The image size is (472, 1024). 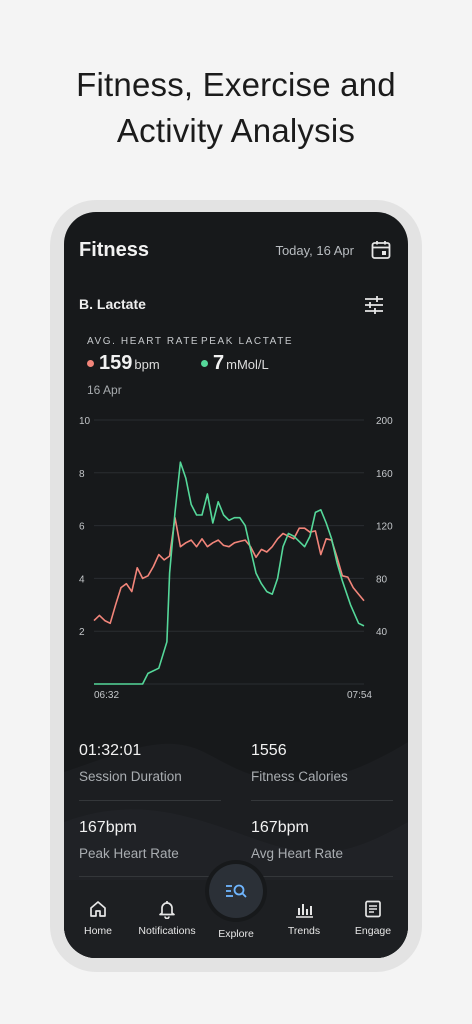 I want to click on nav-engage: Engage, so click(x=373, y=908).